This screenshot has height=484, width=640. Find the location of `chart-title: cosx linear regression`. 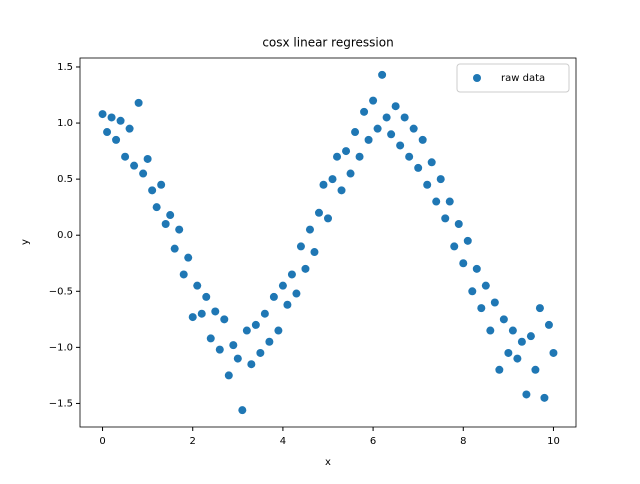

chart-title: cosx linear regression is located at coordinates (327, 43).